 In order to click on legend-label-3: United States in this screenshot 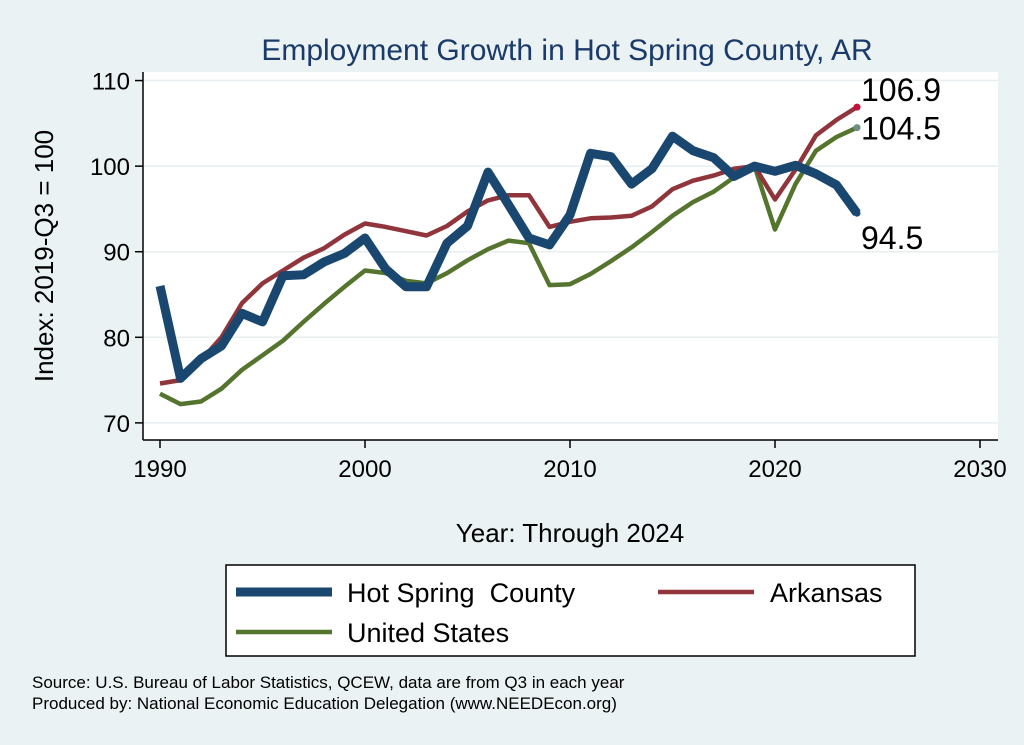, I will do `click(428, 633)`.